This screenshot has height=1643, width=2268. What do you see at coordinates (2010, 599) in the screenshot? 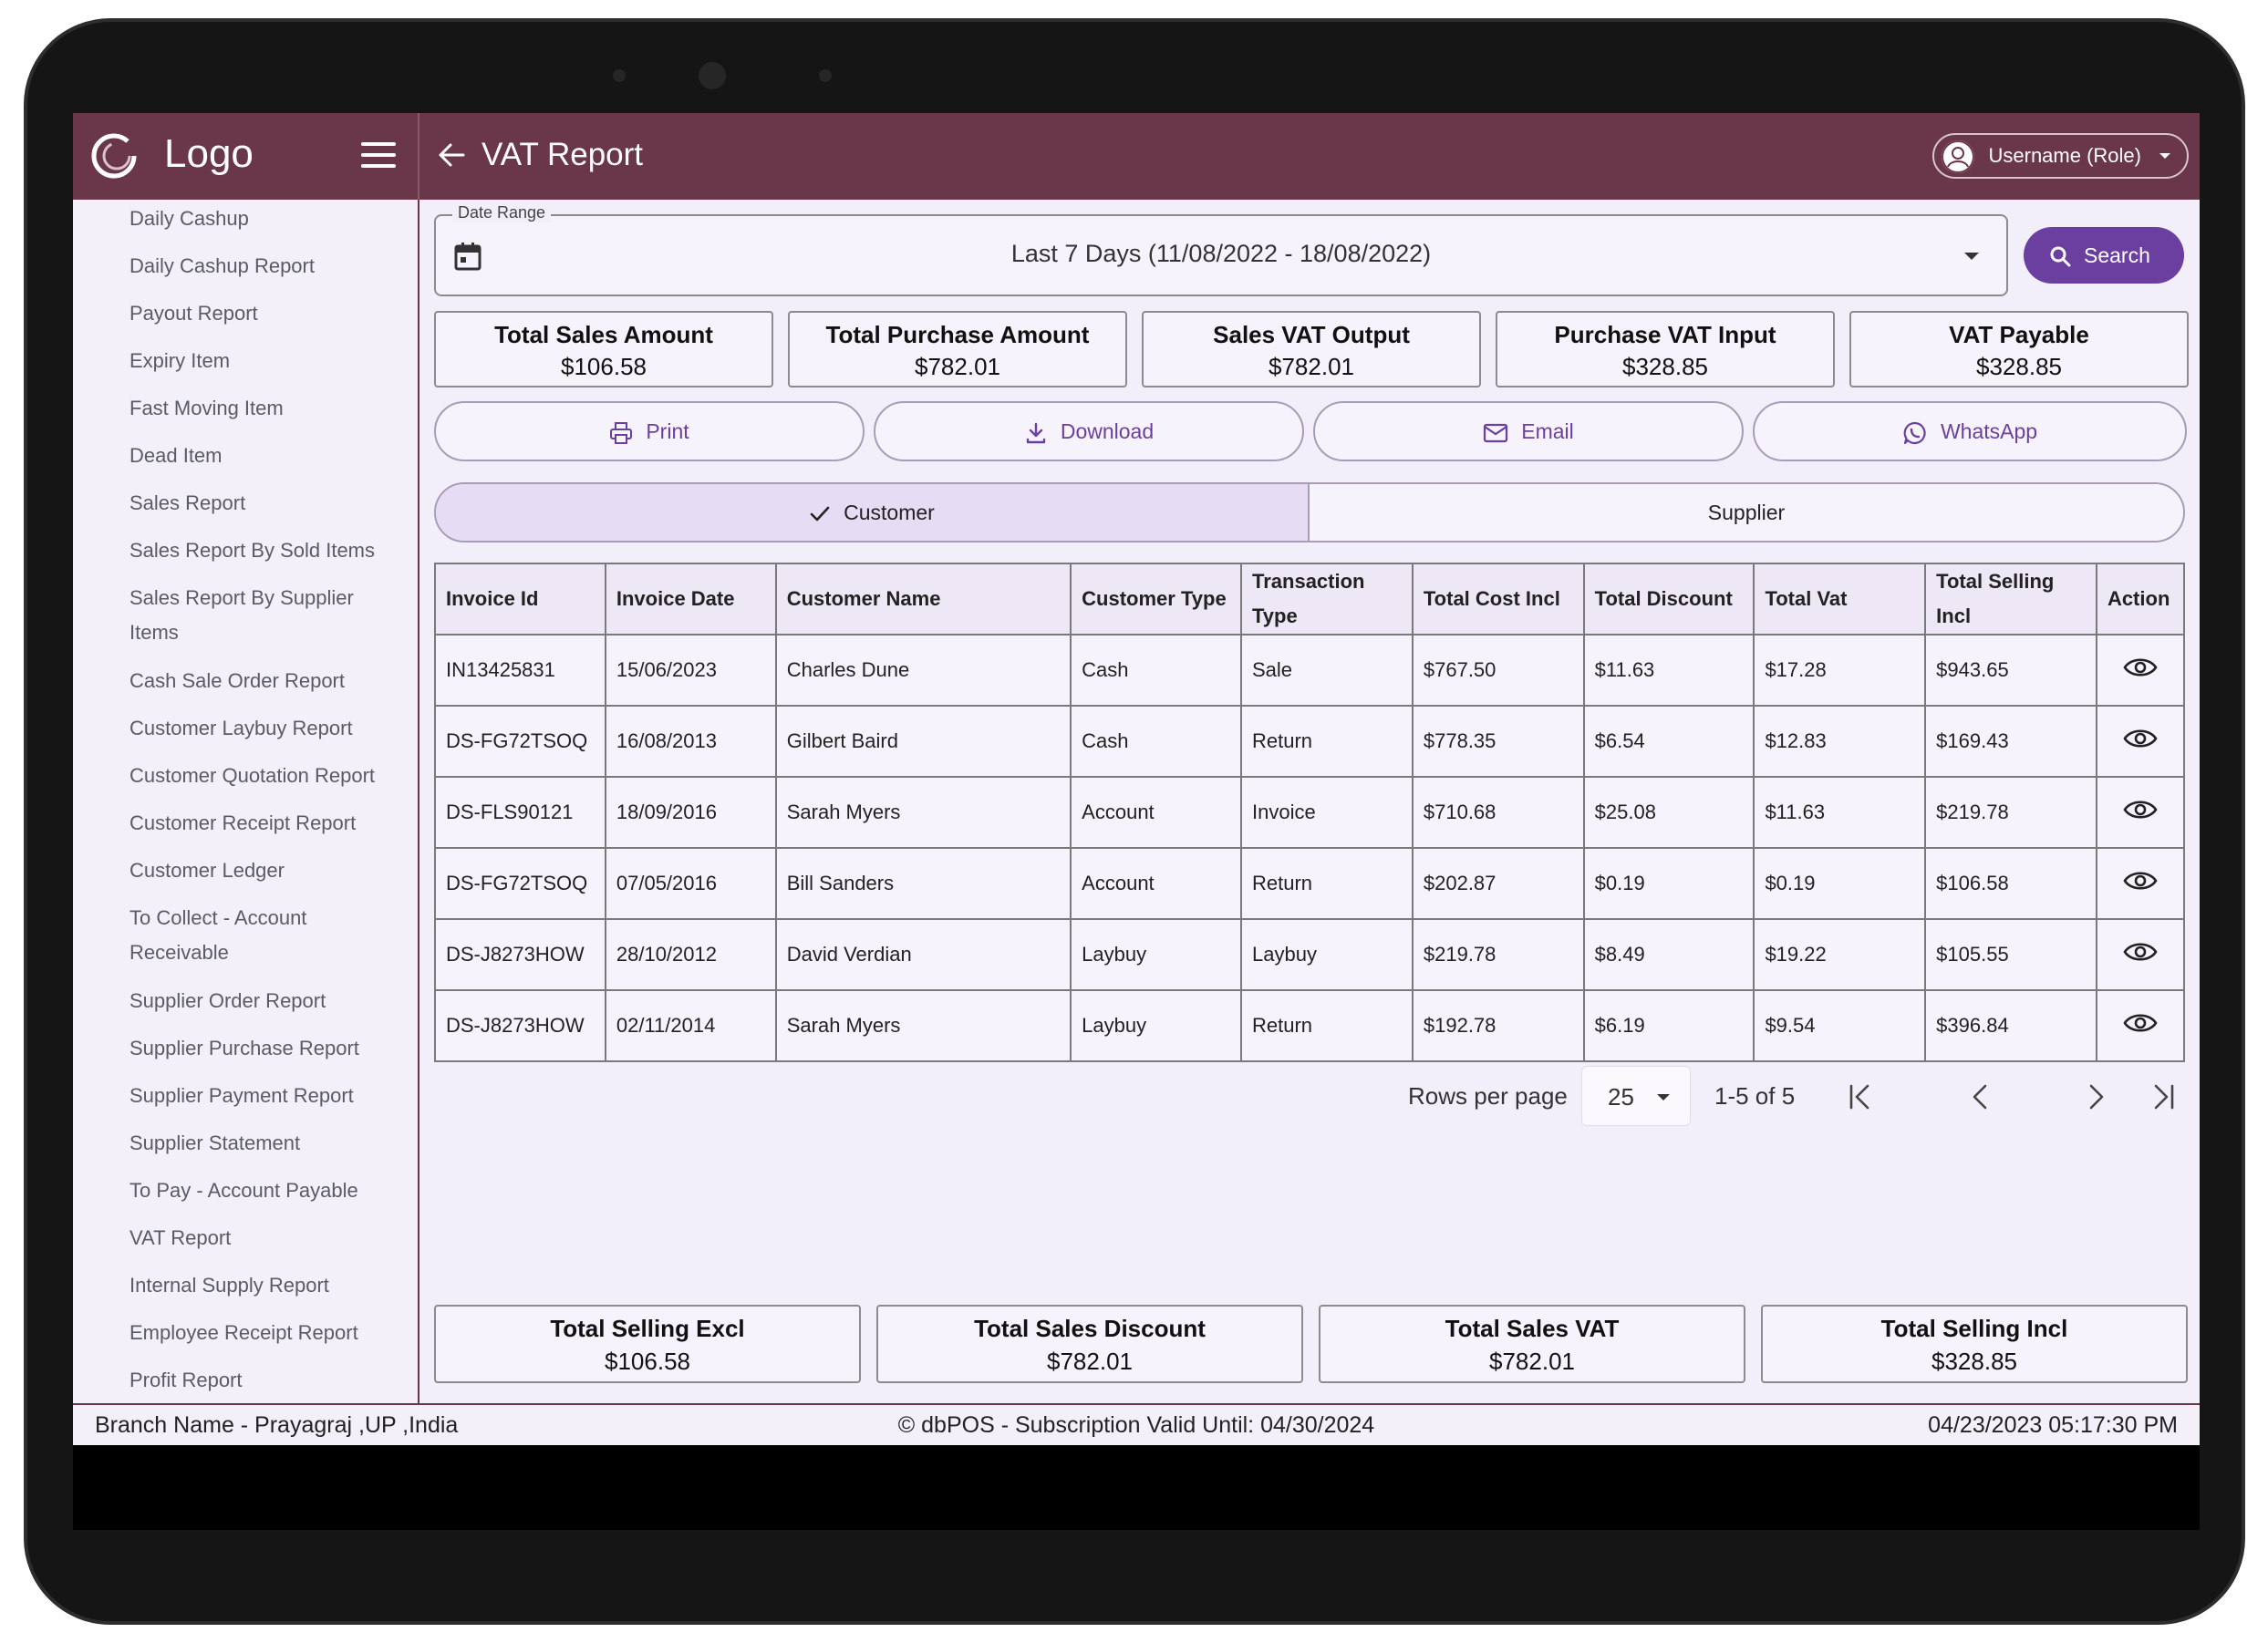
I see `column-header: Total Selling Incl` at bounding box center [2010, 599].